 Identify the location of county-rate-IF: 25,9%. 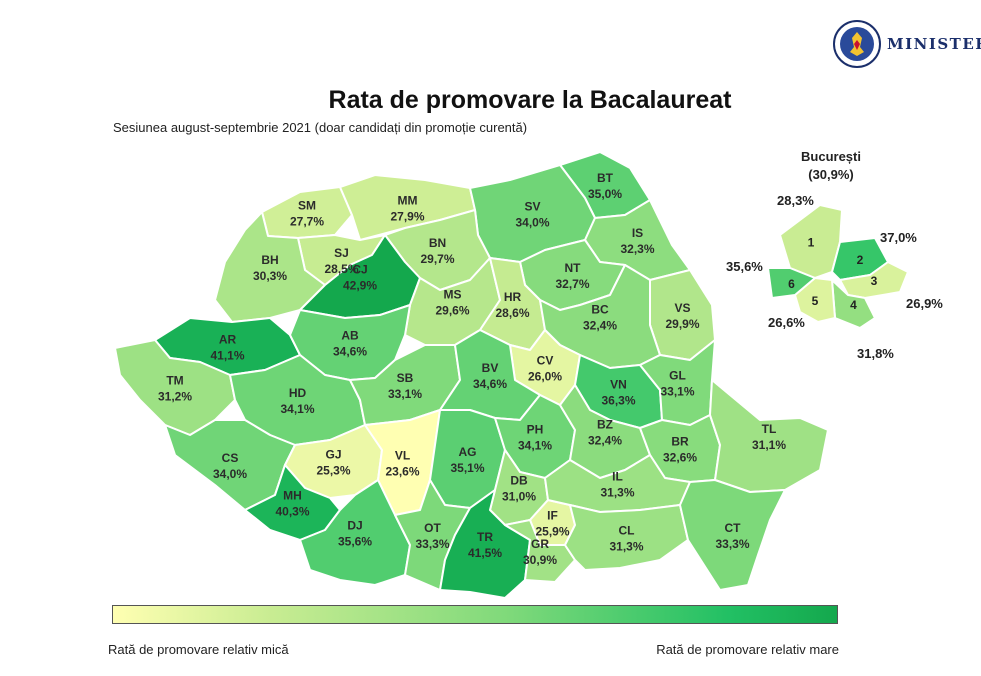
(552, 532).